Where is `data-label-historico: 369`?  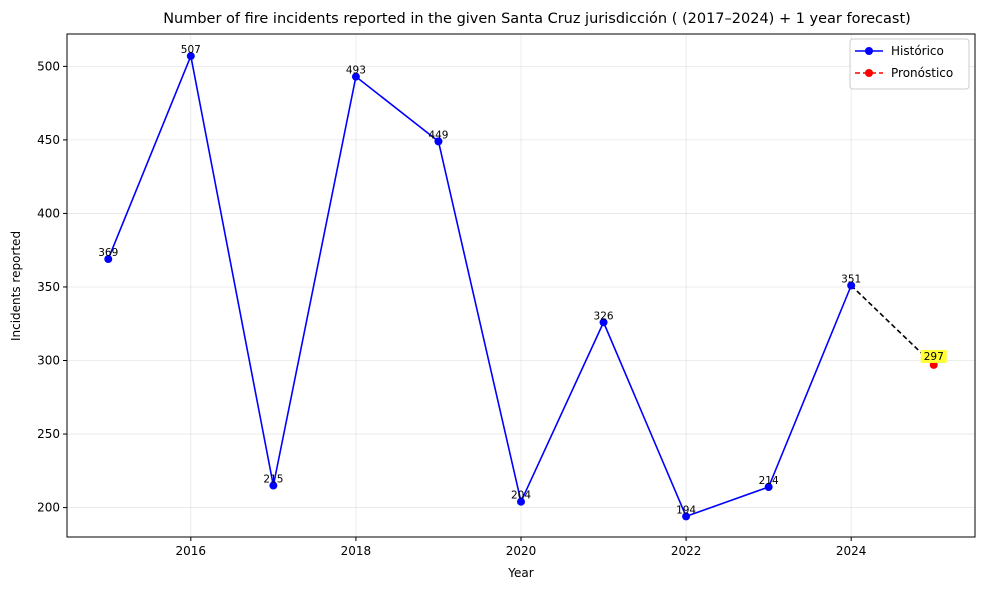 data-label-historico: 369 is located at coordinates (108, 253).